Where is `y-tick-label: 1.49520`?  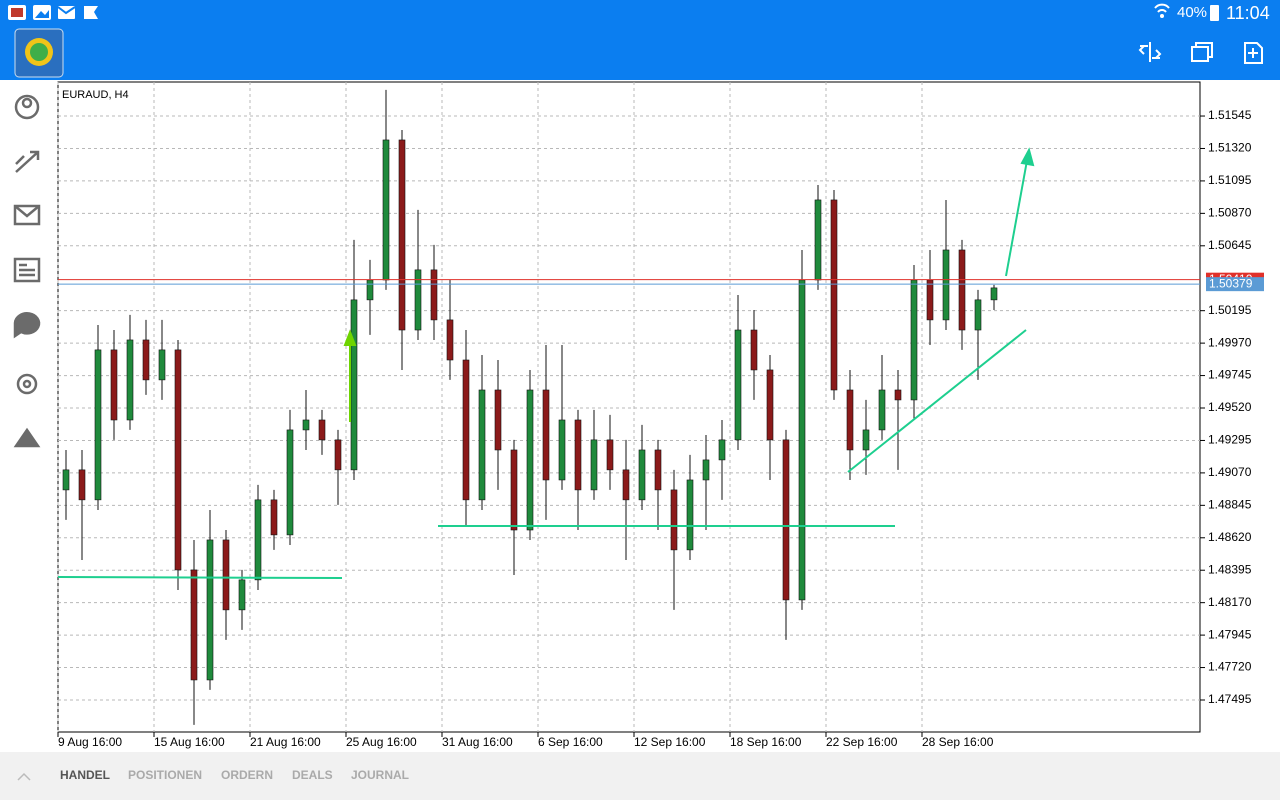 y-tick-label: 1.49520 is located at coordinates (1230, 407).